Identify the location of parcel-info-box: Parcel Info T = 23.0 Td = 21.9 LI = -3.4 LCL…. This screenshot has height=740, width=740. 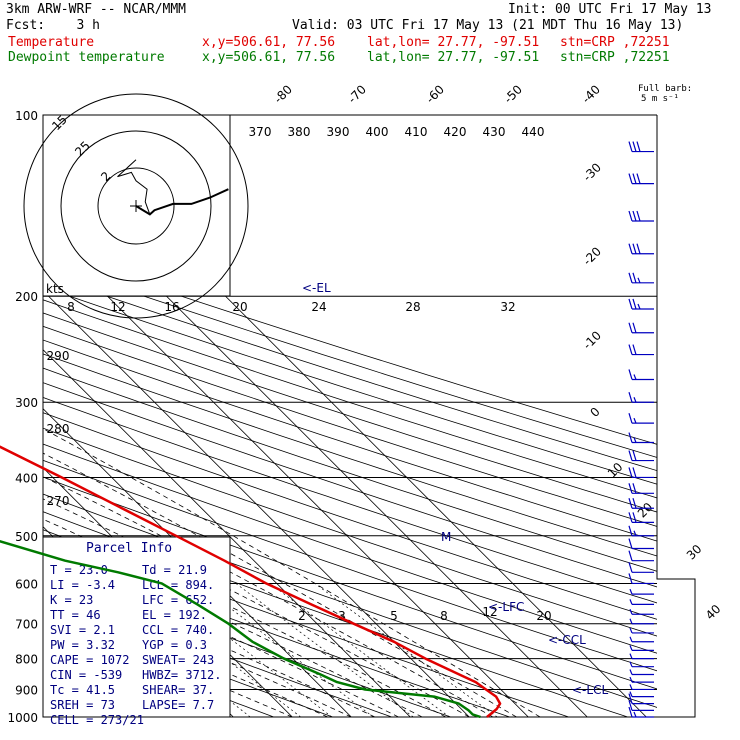
(136, 631).